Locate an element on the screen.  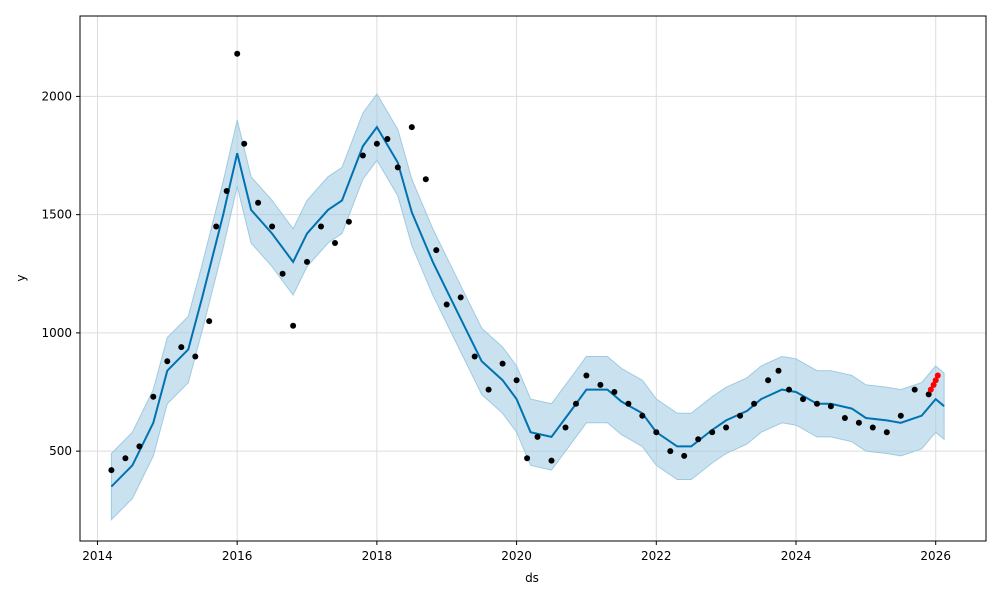
x-axis-title: ds is located at coordinates (532, 578).